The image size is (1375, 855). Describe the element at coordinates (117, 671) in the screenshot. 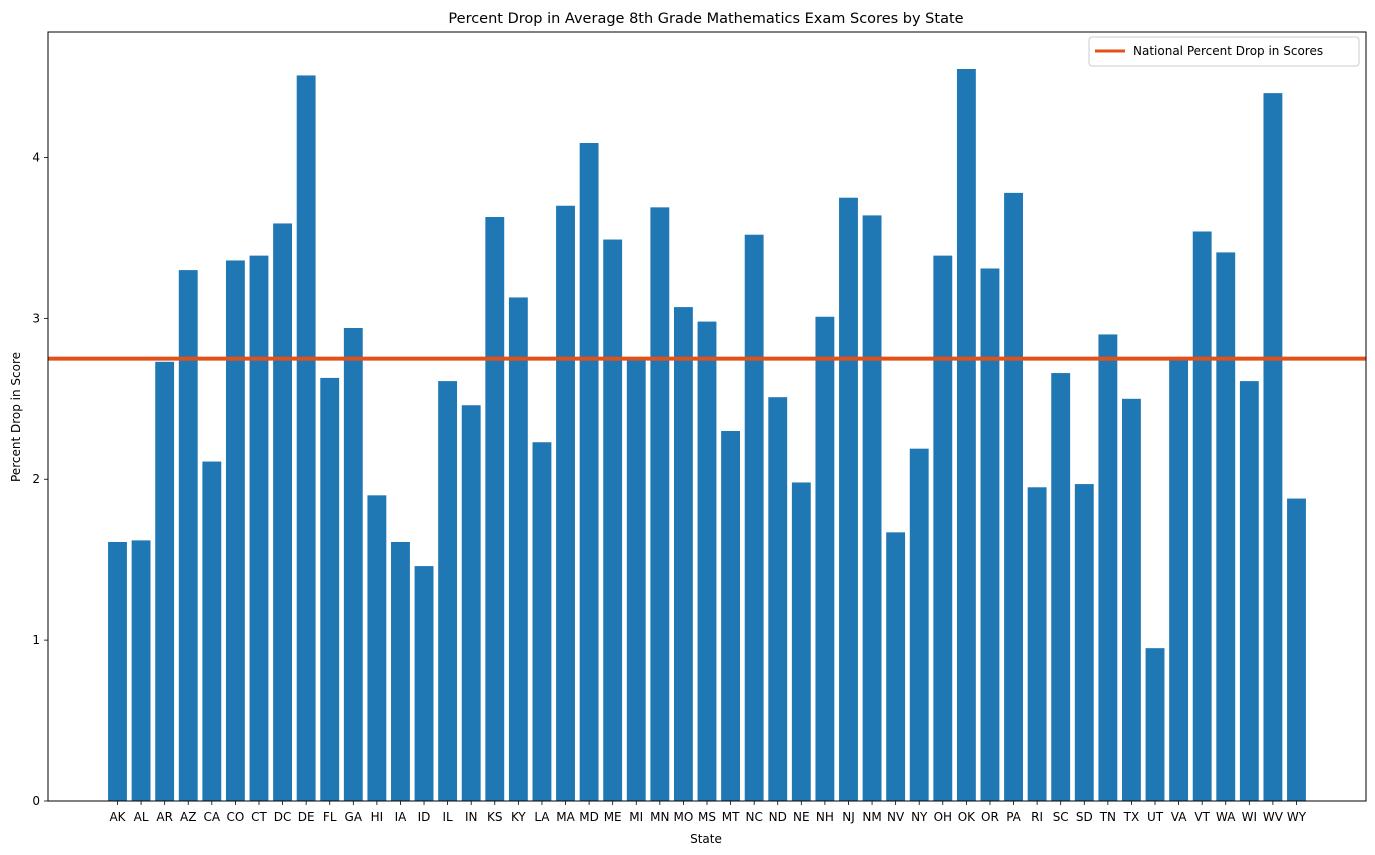

I see `bar-ak` at that location.